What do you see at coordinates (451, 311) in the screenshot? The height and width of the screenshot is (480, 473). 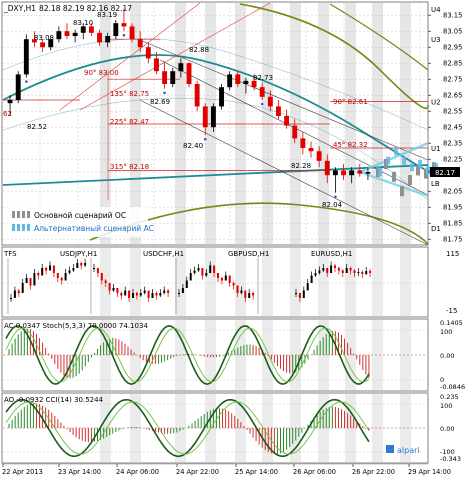 I see `fx-scale-bottom: -15` at bounding box center [451, 311].